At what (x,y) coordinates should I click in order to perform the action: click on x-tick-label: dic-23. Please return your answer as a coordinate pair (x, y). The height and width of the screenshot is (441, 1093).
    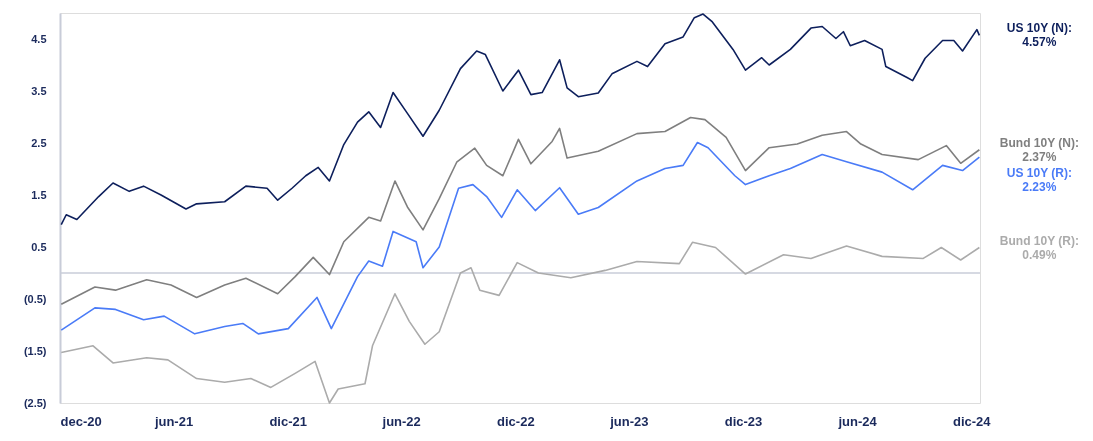
    Looking at the image, I should click on (743, 421).